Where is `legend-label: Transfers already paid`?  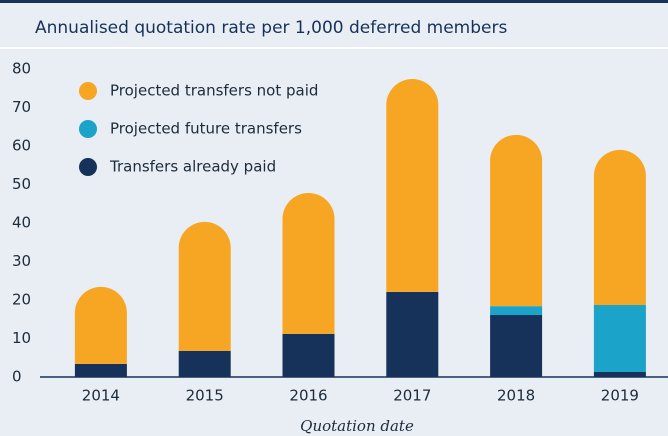
legend-label: Transfers already paid is located at coordinates (192, 167).